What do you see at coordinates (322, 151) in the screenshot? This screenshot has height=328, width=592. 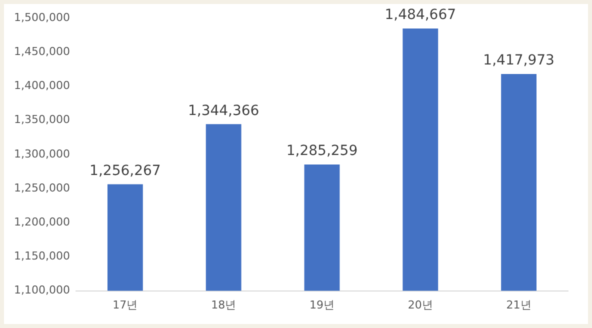 I see `data-label: 1,285,259` at bounding box center [322, 151].